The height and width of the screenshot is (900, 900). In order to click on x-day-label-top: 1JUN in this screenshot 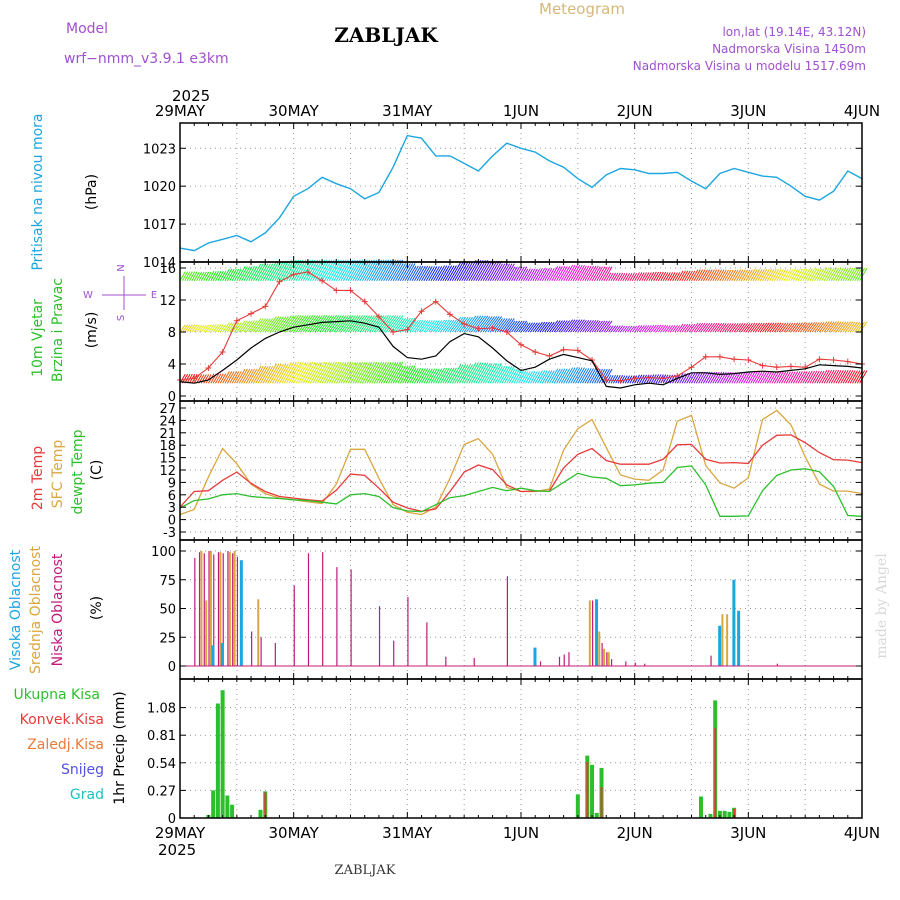, I will do `click(521, 111)`.